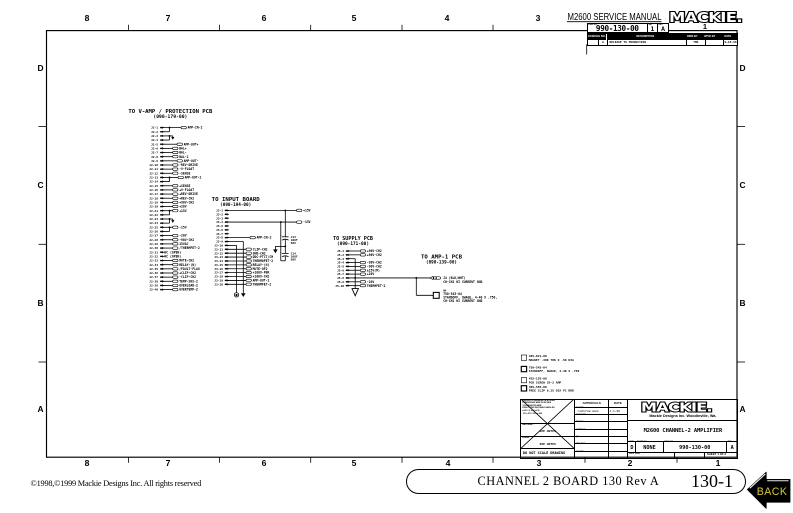 The height and width of the screenshot is (513, 793). Describe the element at coordinates (538, 356) in the screenshot. I see `svg-text: 405-021-00` at that location.